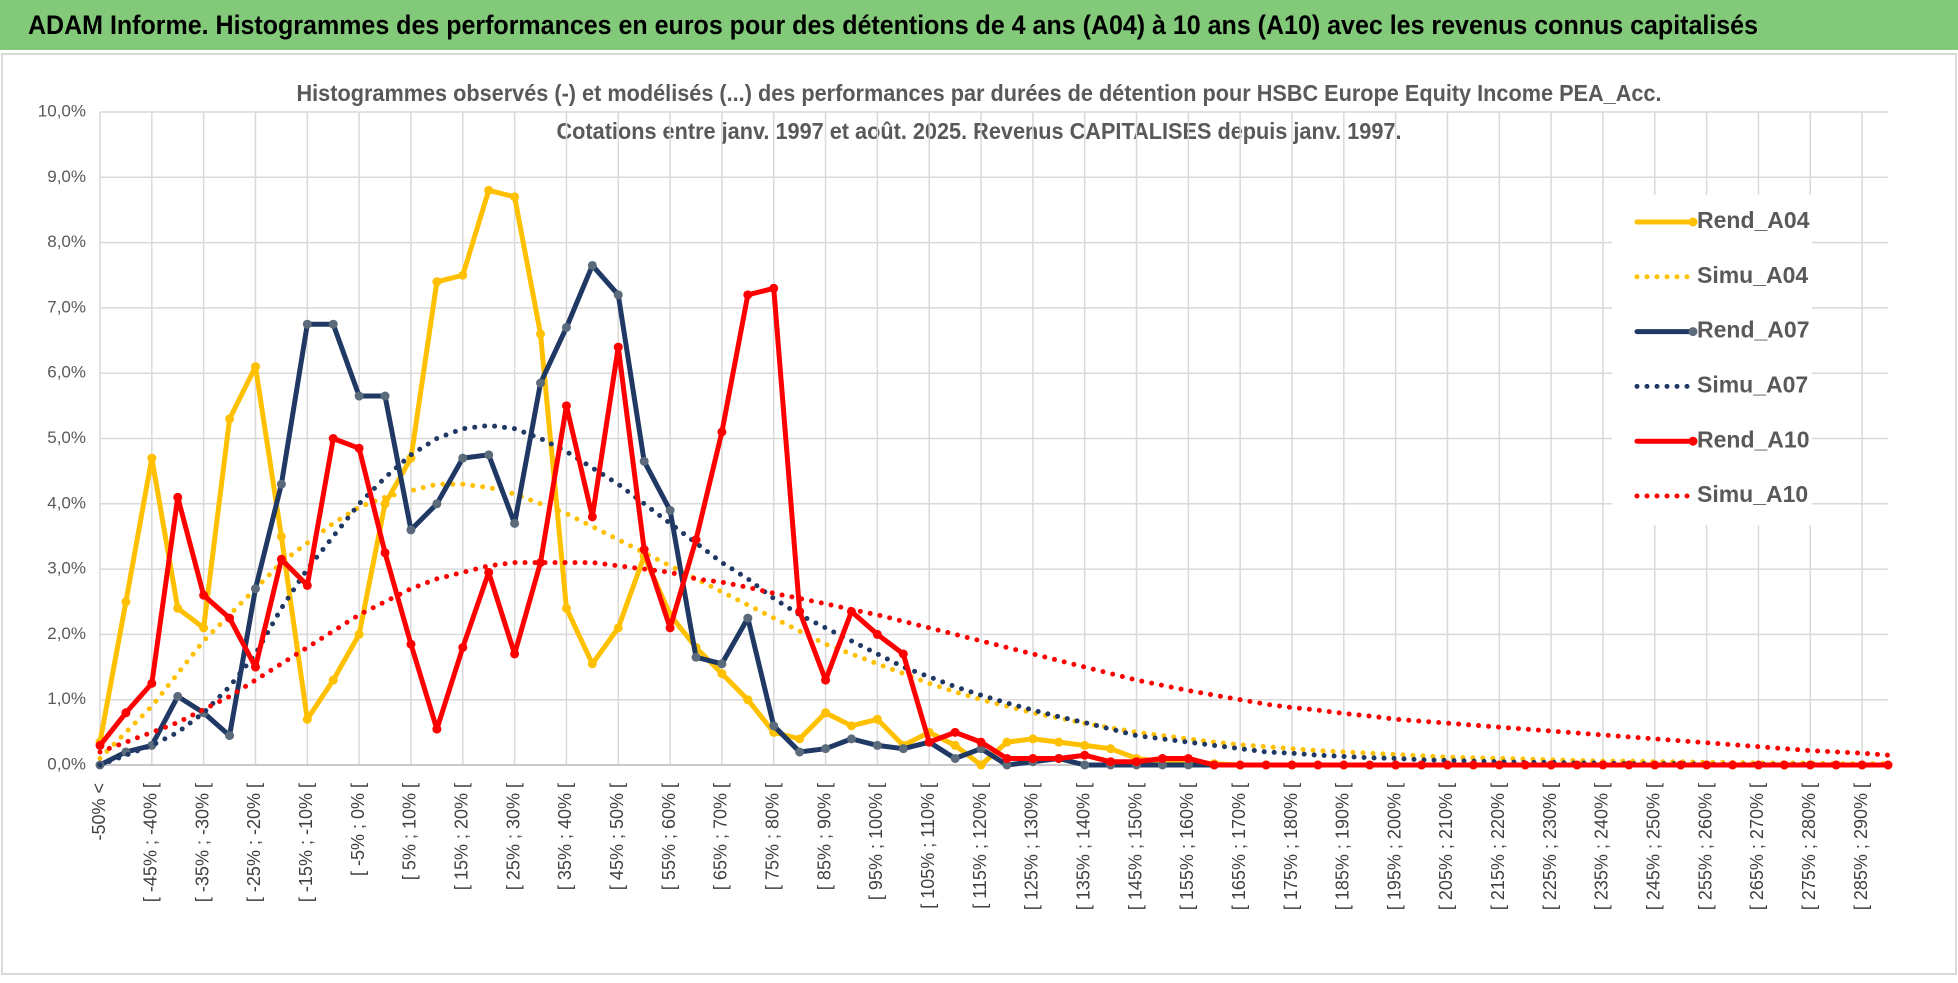 The image size is (1958, 983). I want to click on x-tick-label: [ 225% ; 230% [, so click(1550, 846).